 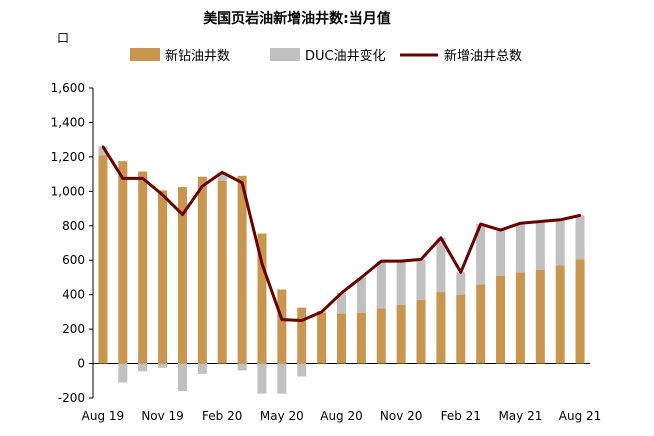 What do you see at coordinates (341, 416) in the screenshot?
I see `x-tick-label: Aug 20` at bounding box center [341, 416].